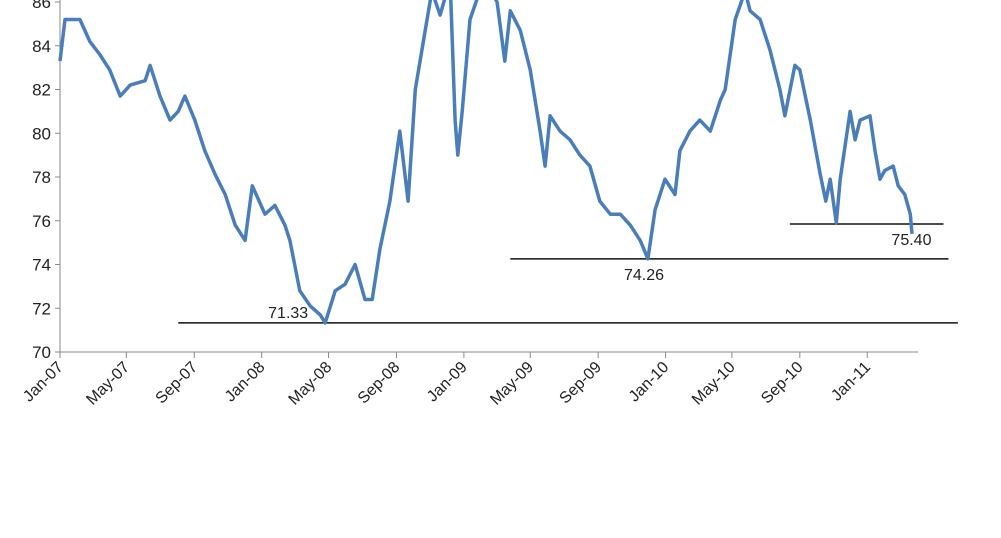 This screenshot has height=538, width=1001. I want to click on x-tick-label: May-09, so click(512, 384).